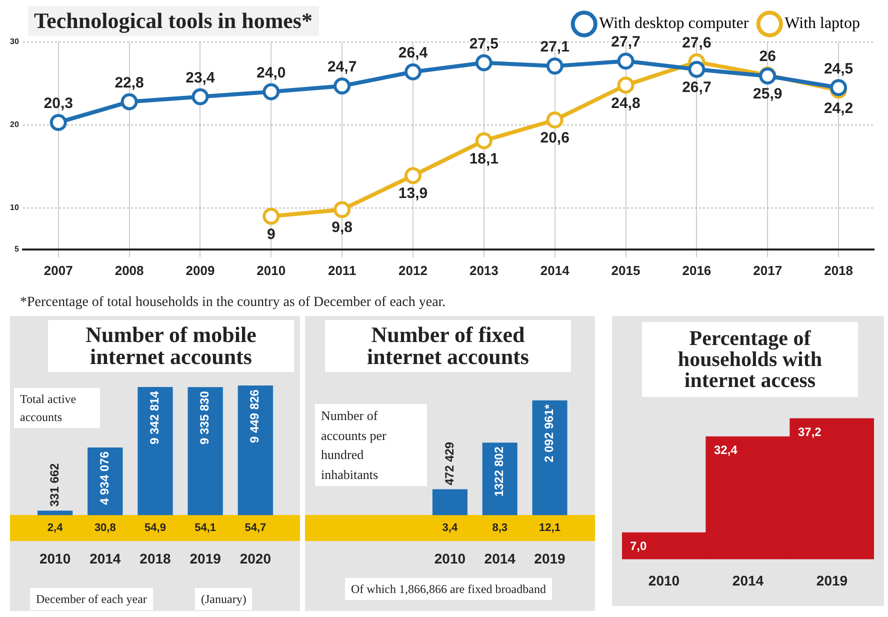 This screenshot has width=888, height=617. What do you see at coordinates (697, 87) in the screenshot?
I see `data-label: 26,7` at bounding box center [697, 87].